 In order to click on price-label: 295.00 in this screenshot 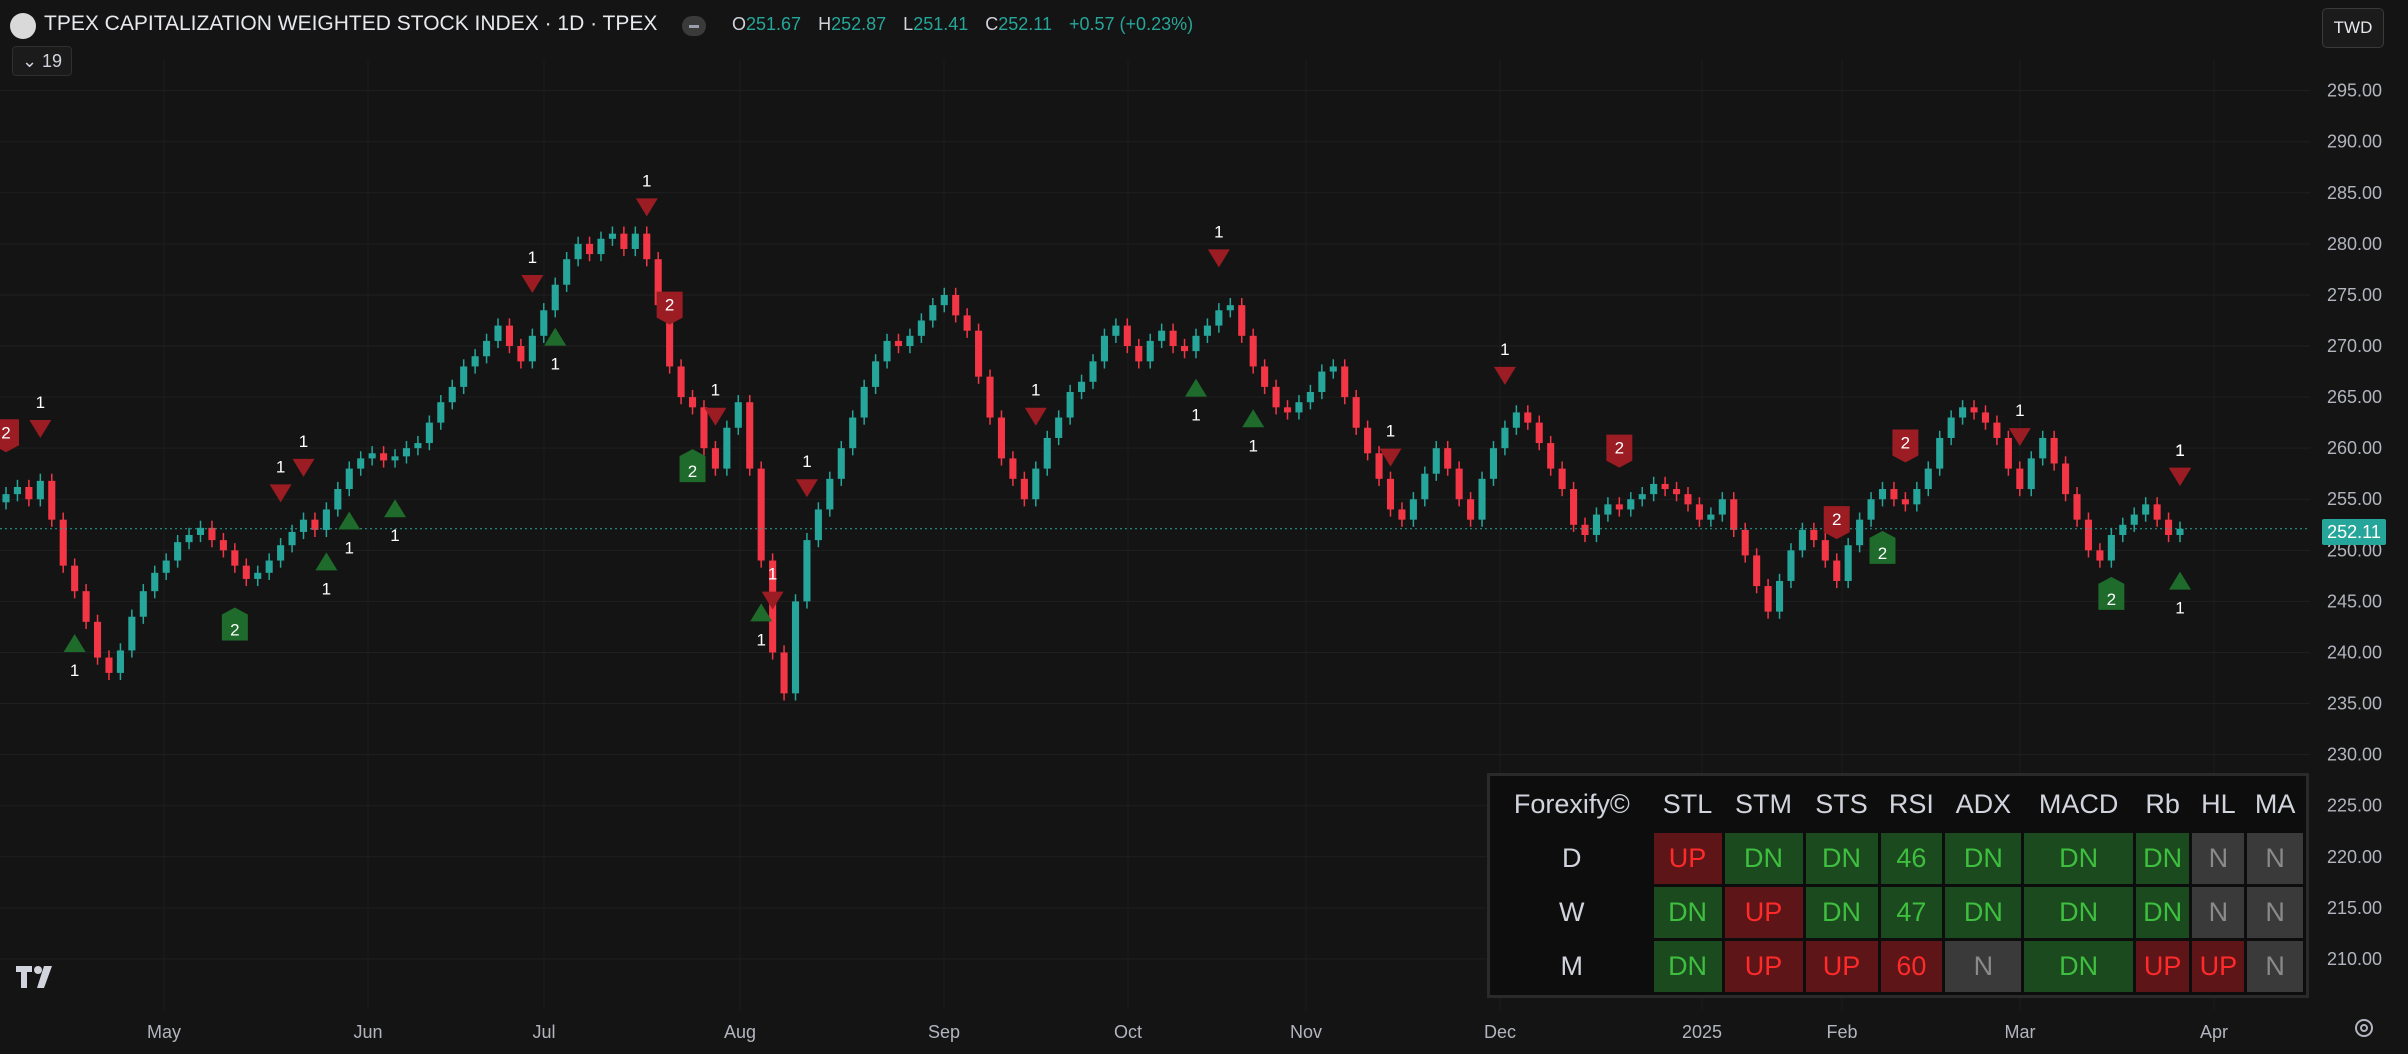, I will do `click(2354, 91)`.